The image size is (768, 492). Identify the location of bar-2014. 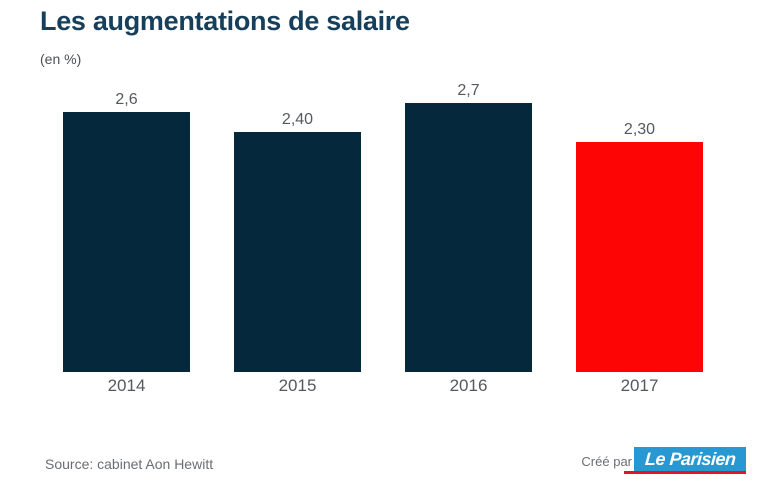
(126, 242).